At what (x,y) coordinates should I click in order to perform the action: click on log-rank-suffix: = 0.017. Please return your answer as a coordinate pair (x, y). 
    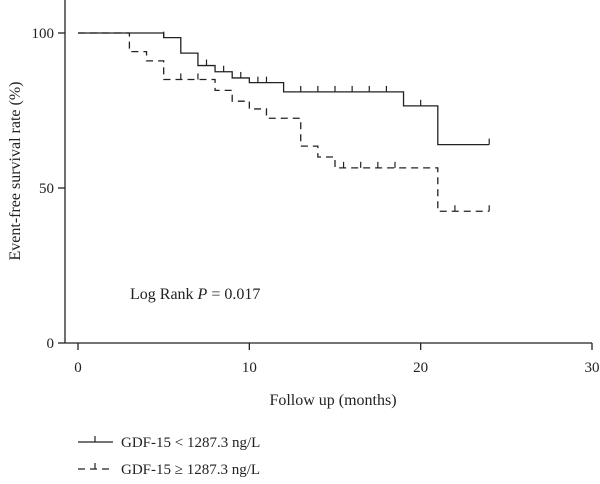
    Looking at the image, I should click on (233, 294).